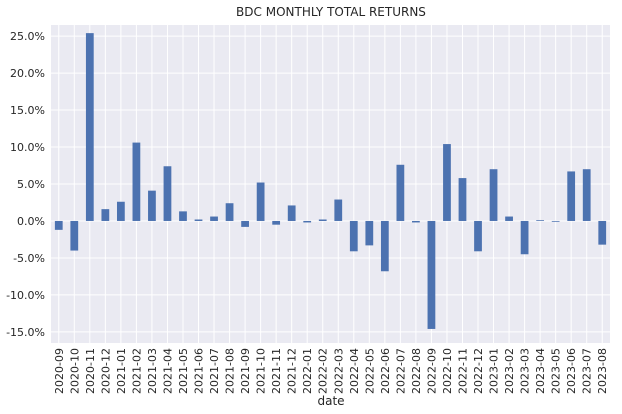  Describe the element at coordinates (136, 371) in the screenshot. I see `x-tick-label: 2021-02` at that location.